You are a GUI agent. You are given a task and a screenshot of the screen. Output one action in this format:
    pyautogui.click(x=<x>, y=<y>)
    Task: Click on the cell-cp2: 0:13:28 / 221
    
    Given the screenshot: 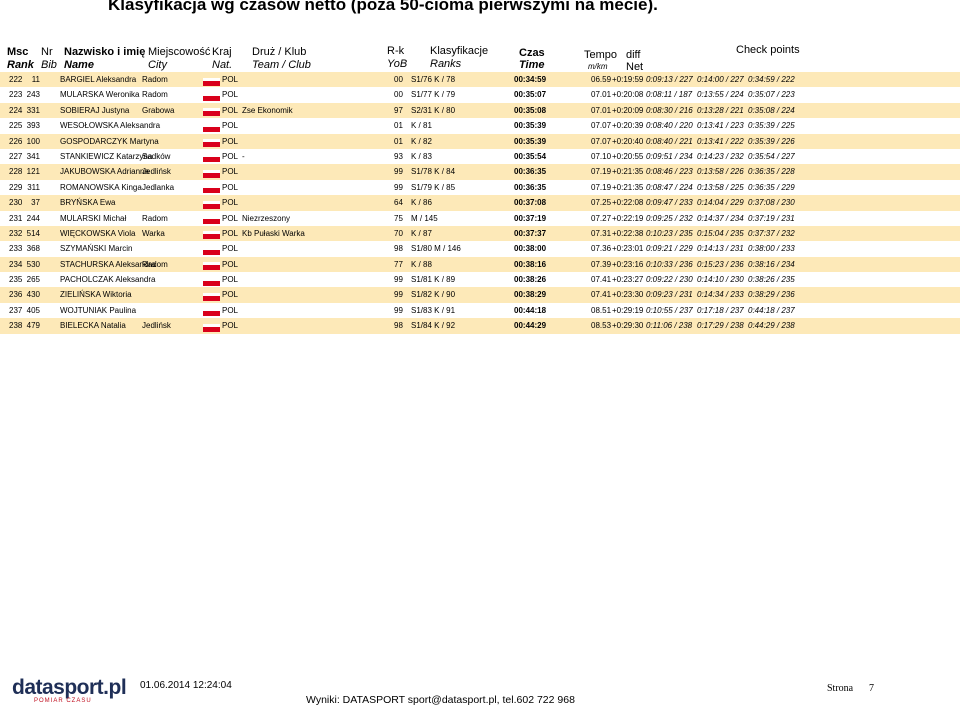 What is the action you would take?
    pyautogui.click(x=720, y=110)
    